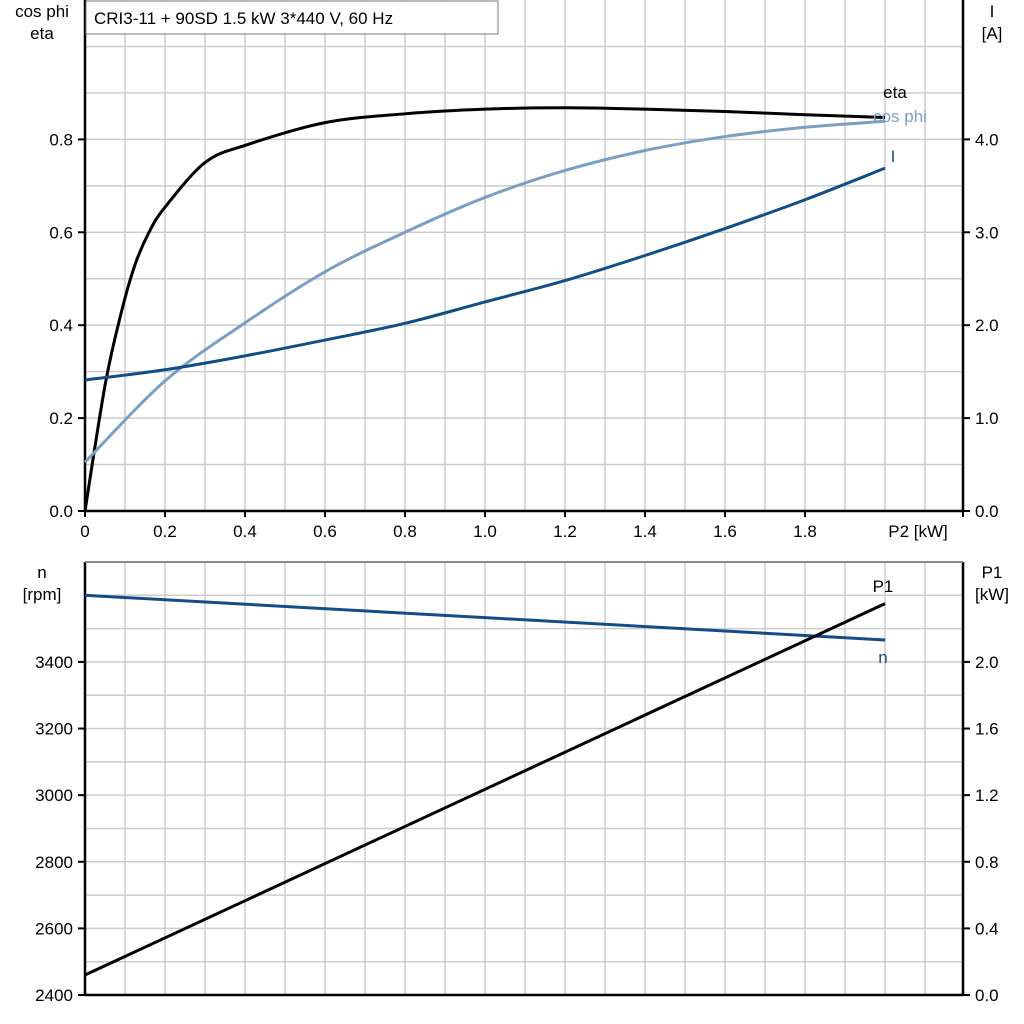  Describe the element at coordinates (987, 928) in the screenshot. I see `y-tick-label-right: 0.4` at that location.